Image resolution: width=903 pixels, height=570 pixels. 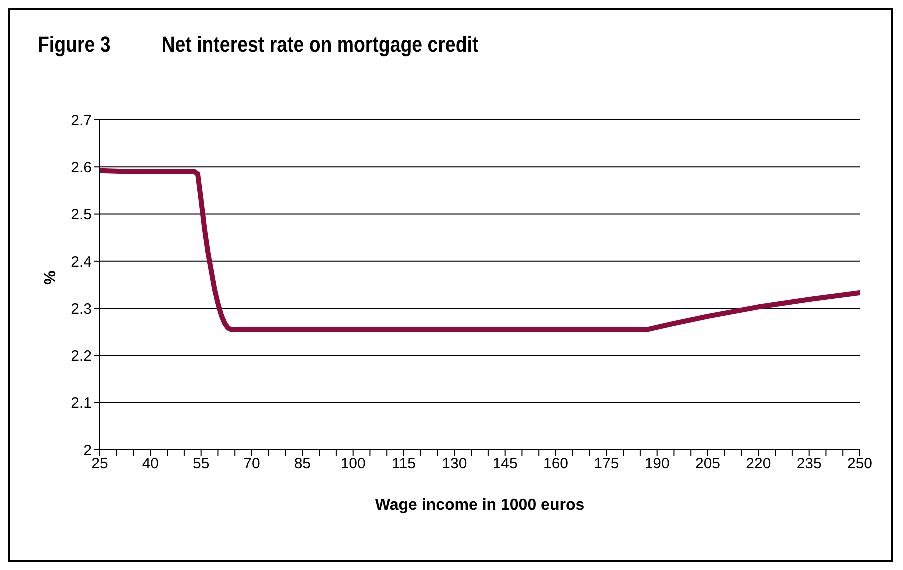 I want to click on x-tick-label: 100, so click(x=353, y=464).